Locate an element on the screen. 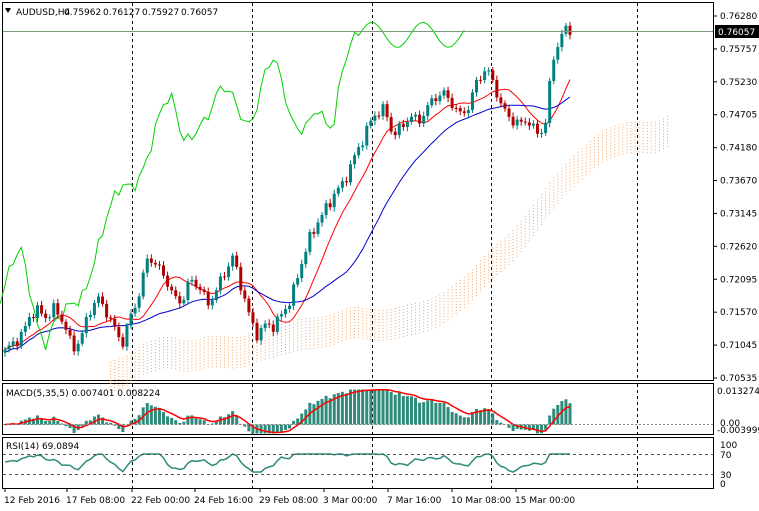 The width and height of the screenshot is (759, 511). time-axis-label: 24 Feb 16:00 is located at coordinates (223, 501).